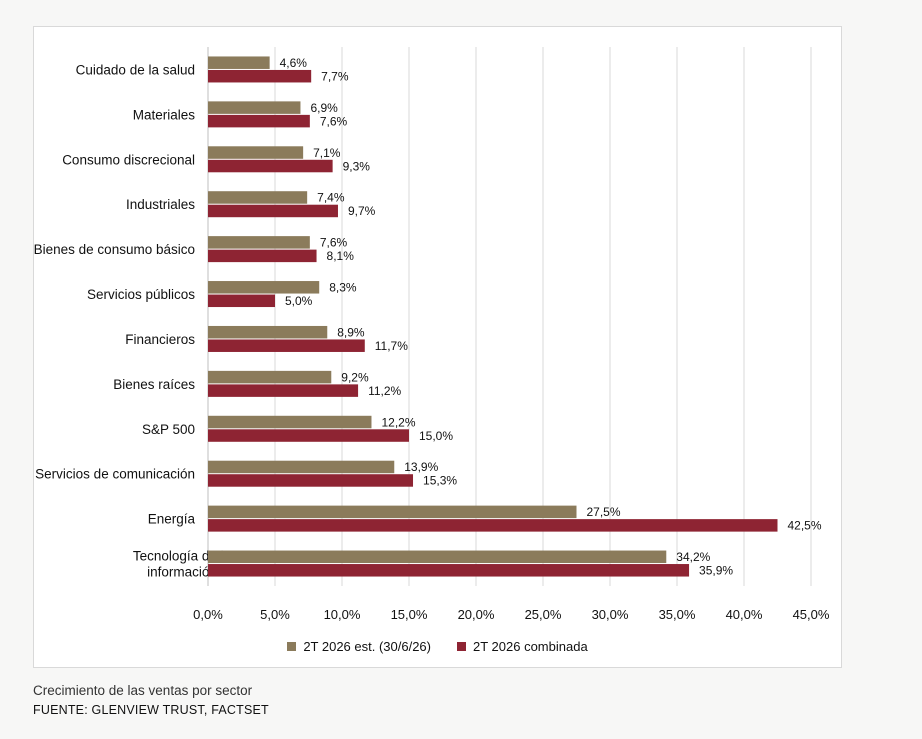 This screenshot has height=739, width=922. I want to click on x-tick-label: 45,0%, so click(811, 614).